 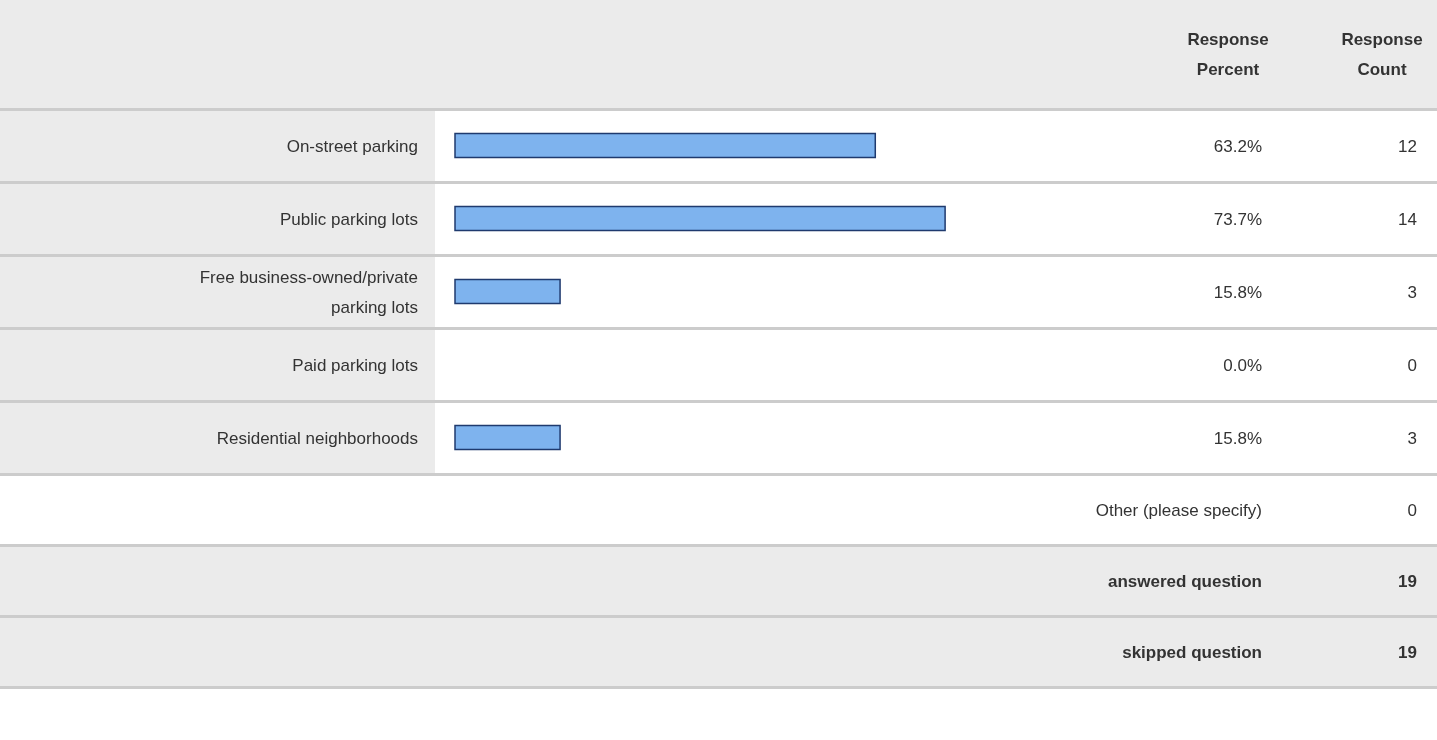 What do you see at coordinates (1228, 54) in the screenshot?
I see `text: Response Percent` at bounding box center [1228, 54].